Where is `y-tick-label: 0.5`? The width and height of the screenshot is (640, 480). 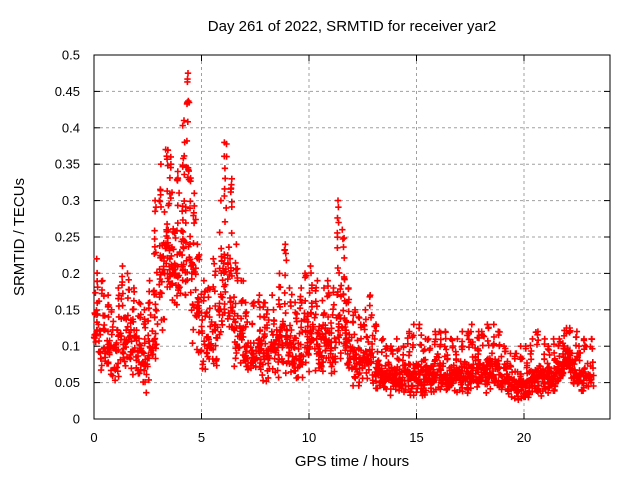 y-tick-label: 0.5 is located at coordinates (71, 55).